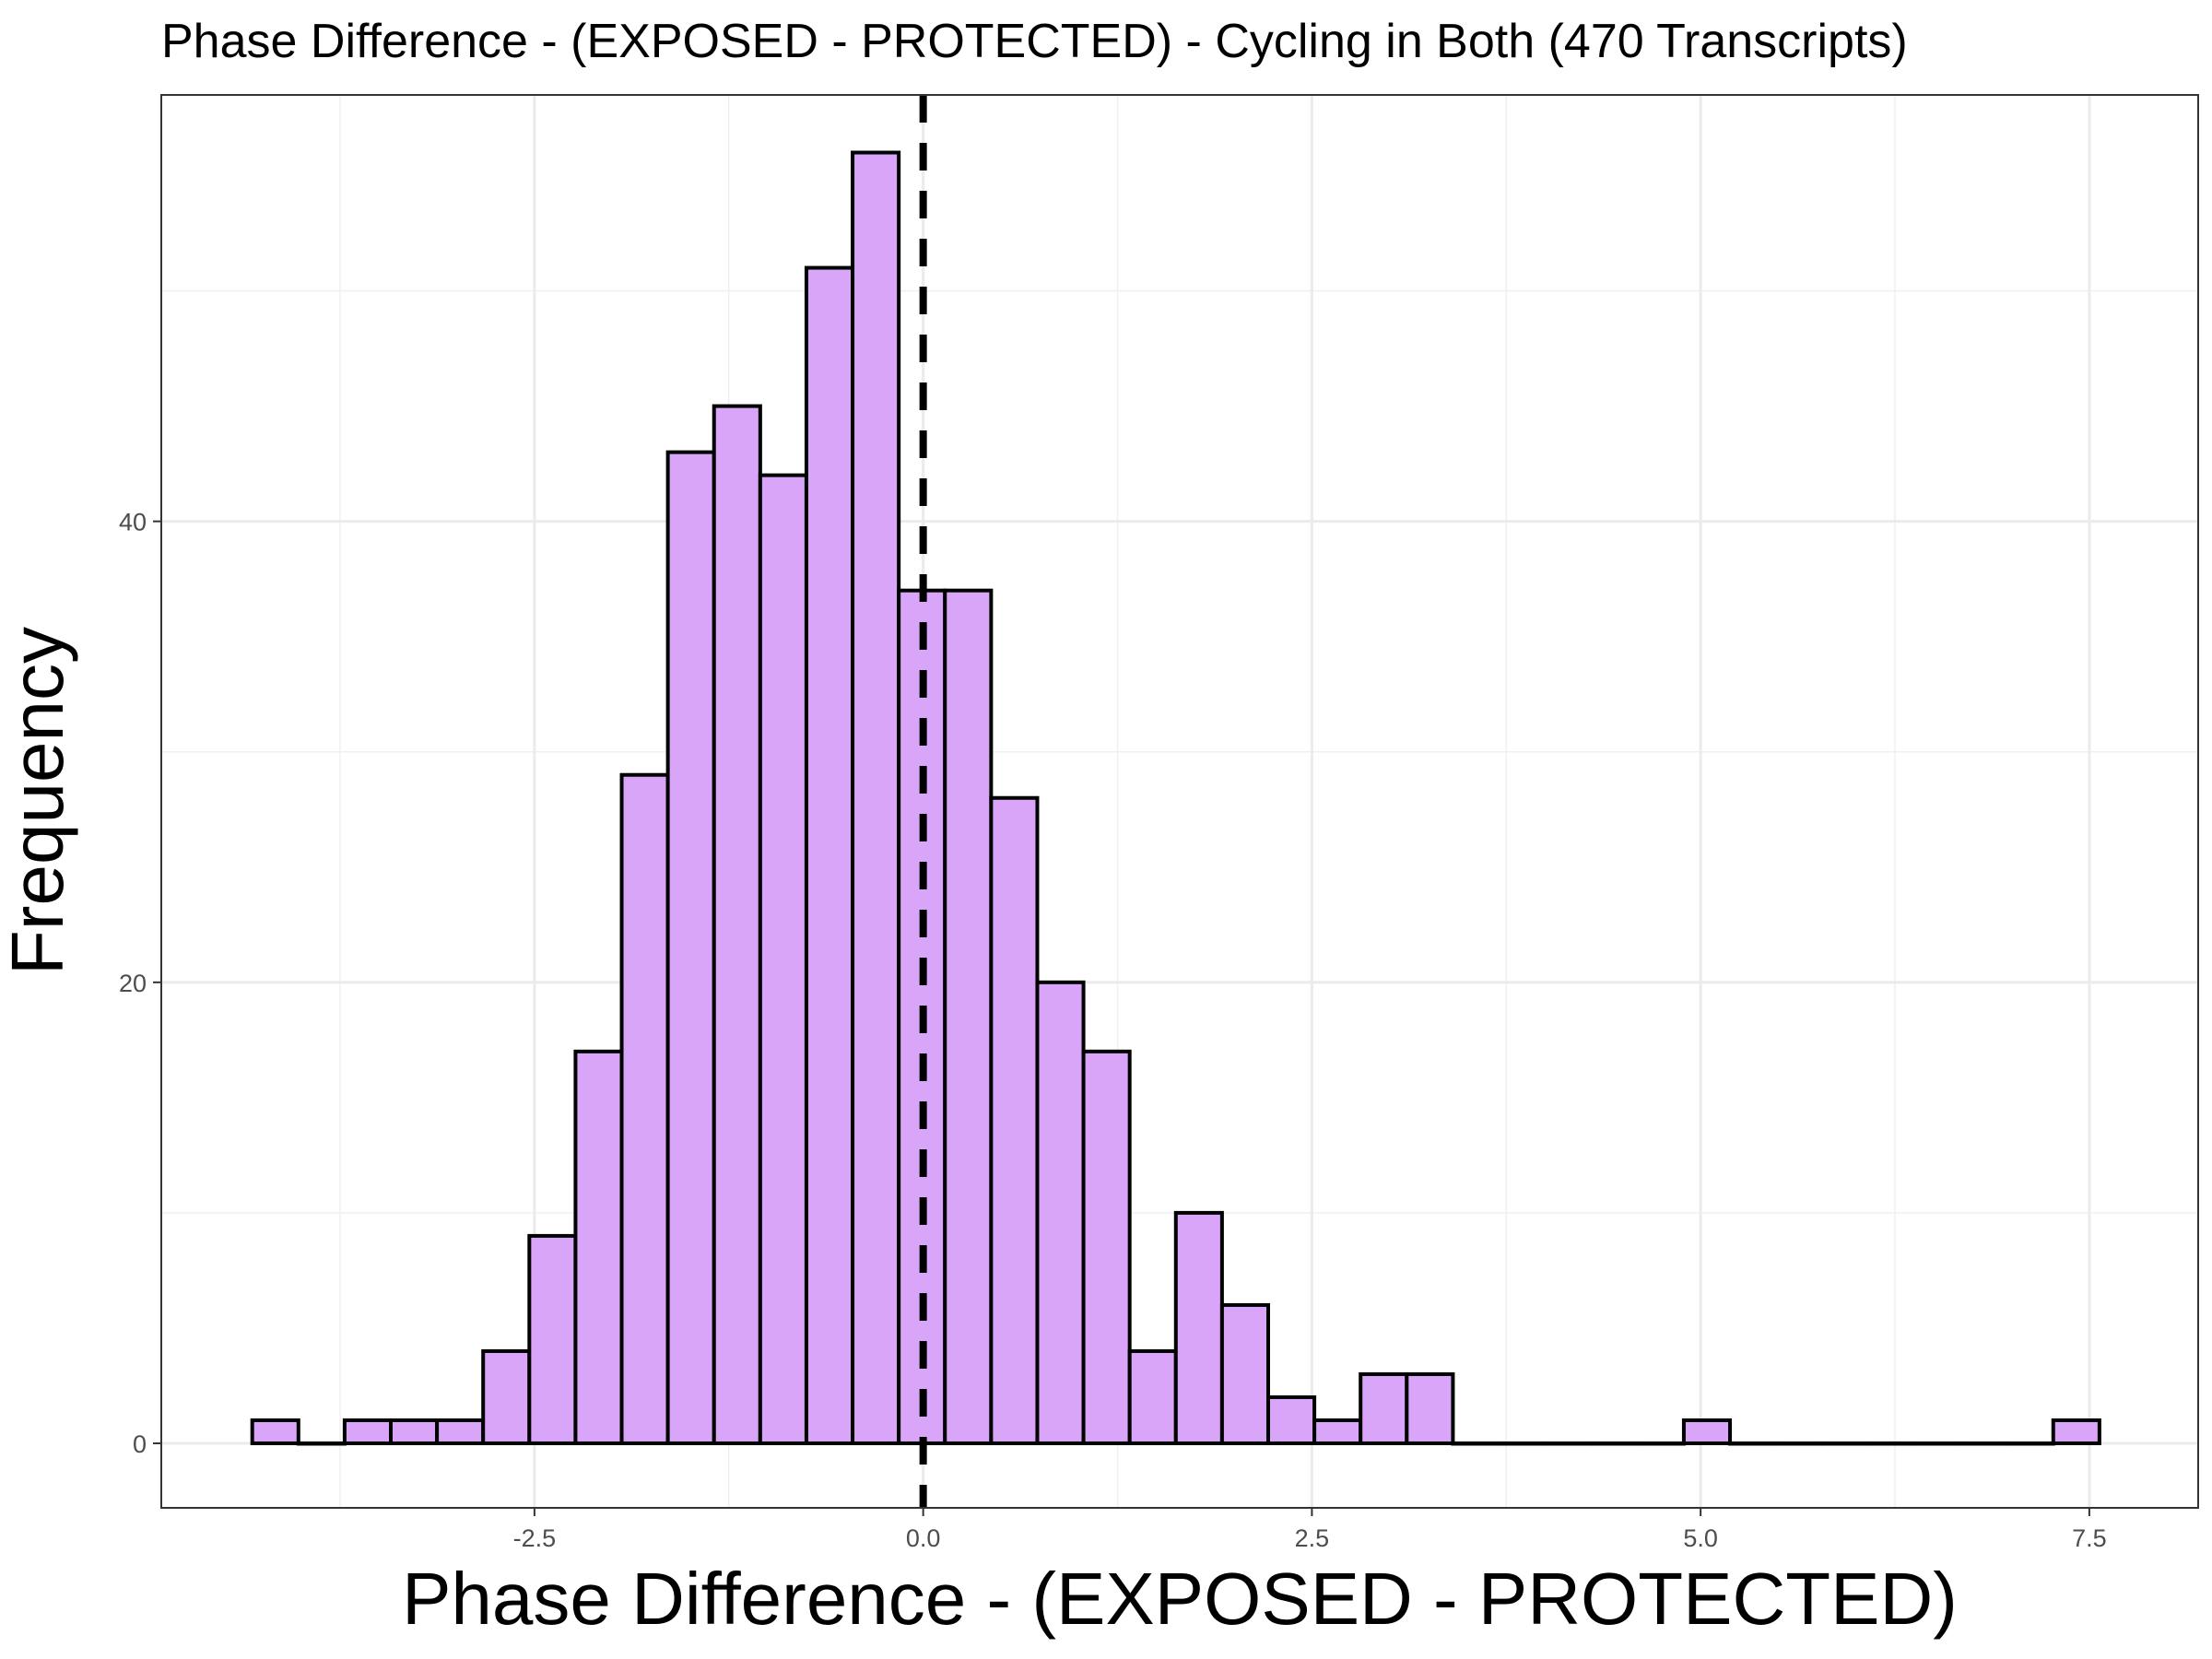  I want to click on x-tick-label: 2.5, so click(1312, 1538).